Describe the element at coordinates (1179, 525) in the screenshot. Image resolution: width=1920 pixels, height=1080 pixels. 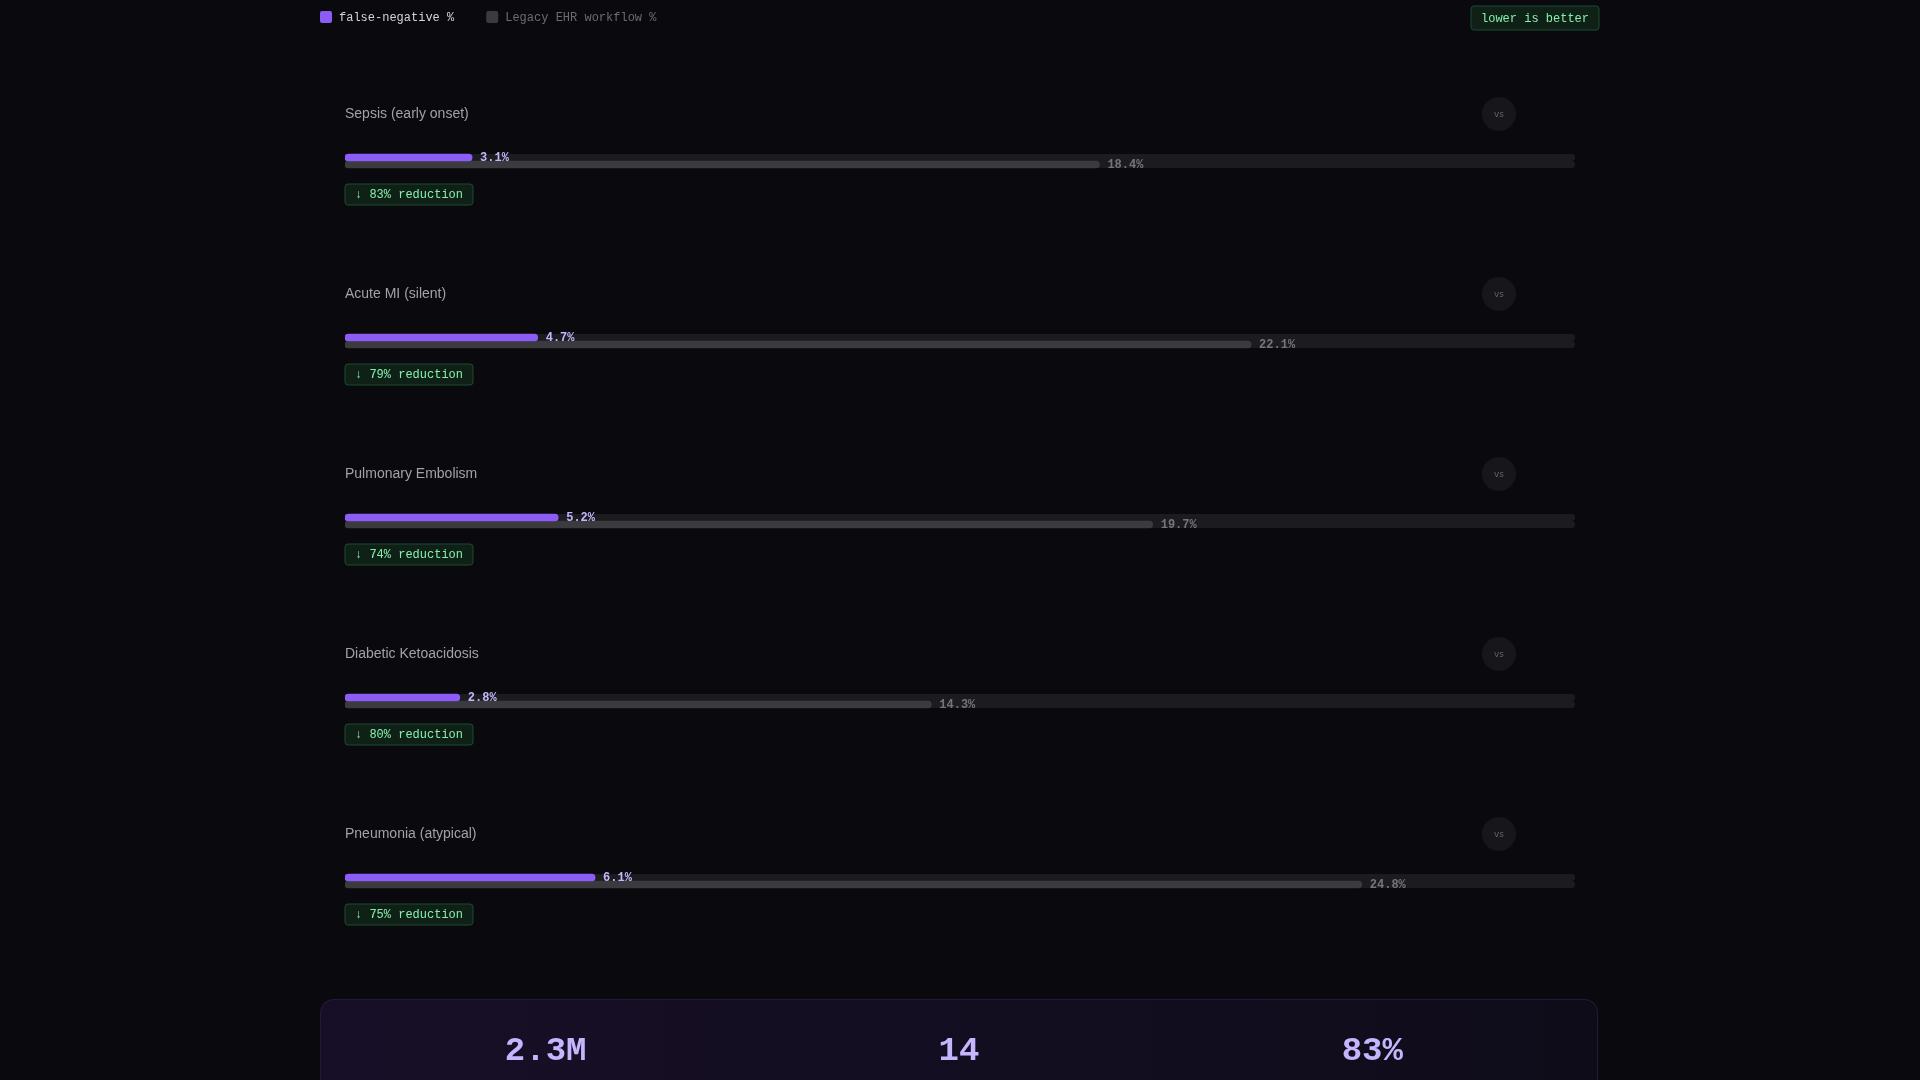
I see `data-label: 19.7%` at that location.